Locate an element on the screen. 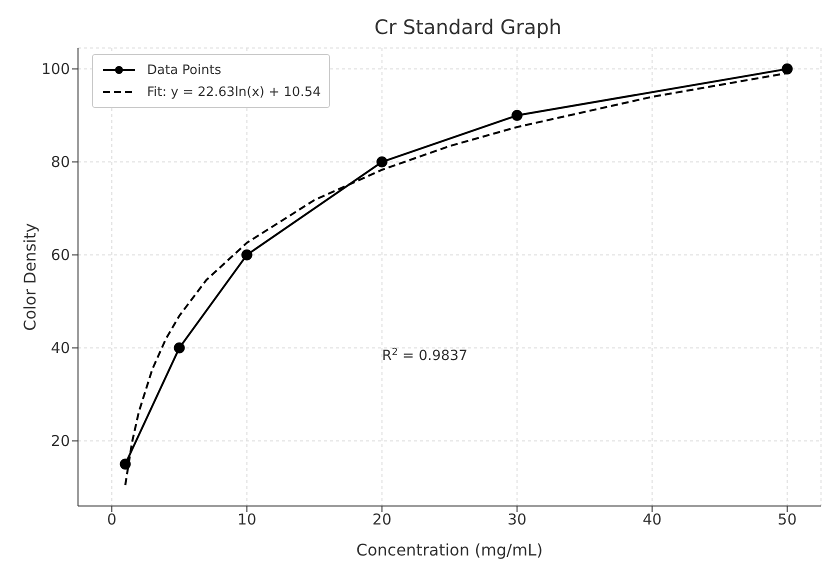 The width and height of the screenshot is (826, 566). x-axis-title: Concentration (mg/mL) is located at coordinates (449, 550).